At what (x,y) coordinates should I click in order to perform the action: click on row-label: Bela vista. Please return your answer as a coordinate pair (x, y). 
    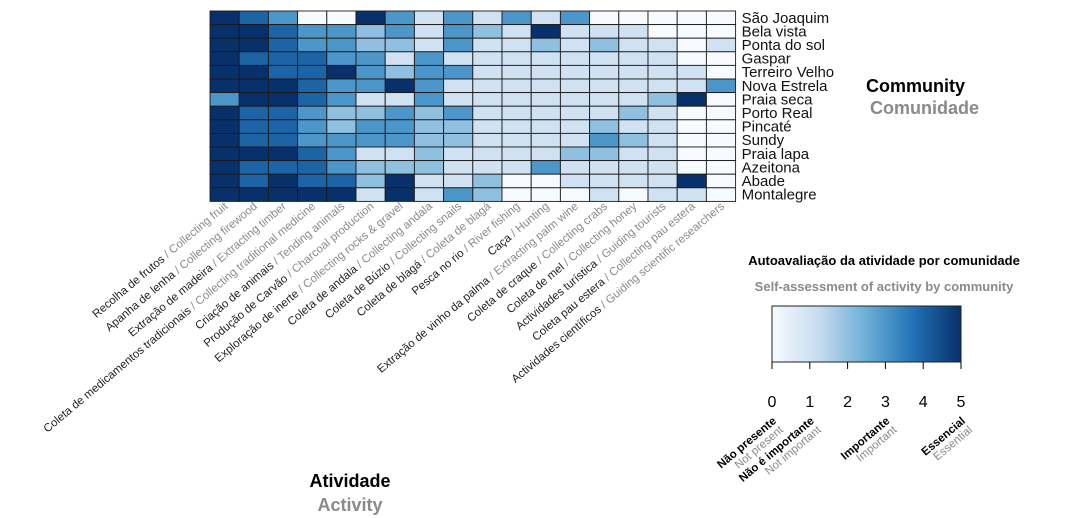
    Looking at the image, I should click on (775, 31).